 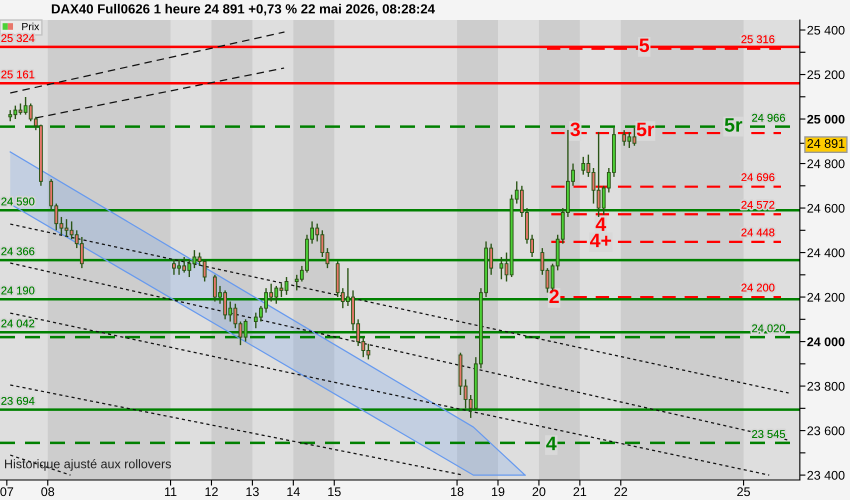 What do you see at coordinates (757, 39) in the screenshot?
I see `series-label: 25 316` at bounding box center [757, 39].